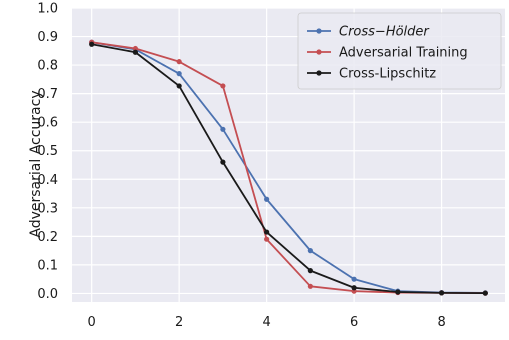  What do you see at coordinates (47, 294) in the screenshot?
I see `y-tick-label: 0.0` at bounding box center [47, 294].